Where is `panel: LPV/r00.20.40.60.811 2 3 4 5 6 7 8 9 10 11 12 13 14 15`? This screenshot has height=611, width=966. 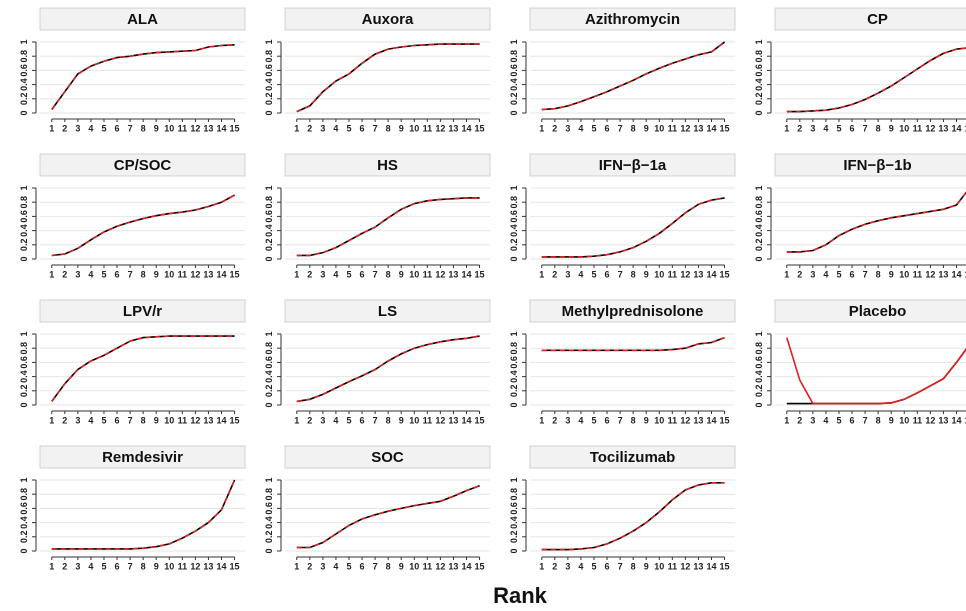 panel: LPV/r00.20.40.60.811 2 3 4 5 6 7 8 9 10 11 12 13 14 15 is located at coordinates (132, 362).